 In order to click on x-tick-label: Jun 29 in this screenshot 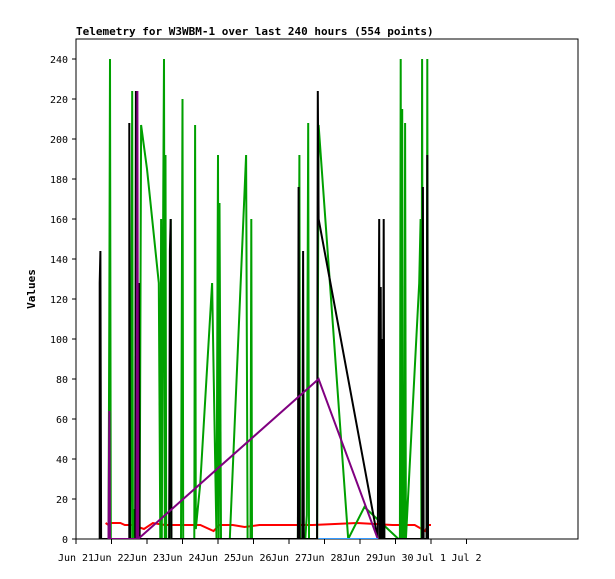, I will do `click(360, 558)`.